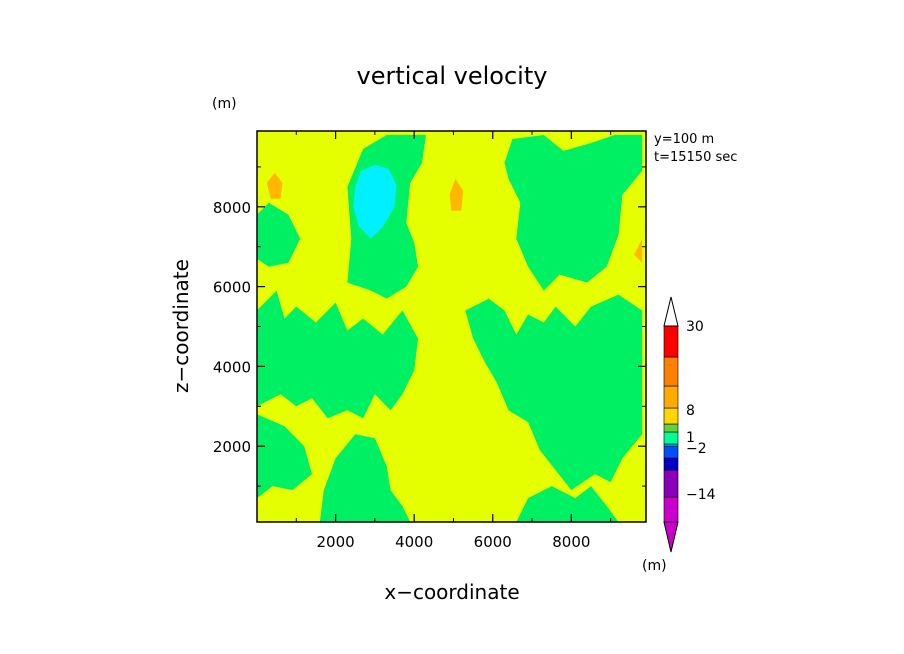 Image resolution: width=904 pixels, height=654 pixels. What do you see at coordinates (690, 411) in the screenshot?
I see `colorbar-tick-label: 8` at bounding box center [690, 411].